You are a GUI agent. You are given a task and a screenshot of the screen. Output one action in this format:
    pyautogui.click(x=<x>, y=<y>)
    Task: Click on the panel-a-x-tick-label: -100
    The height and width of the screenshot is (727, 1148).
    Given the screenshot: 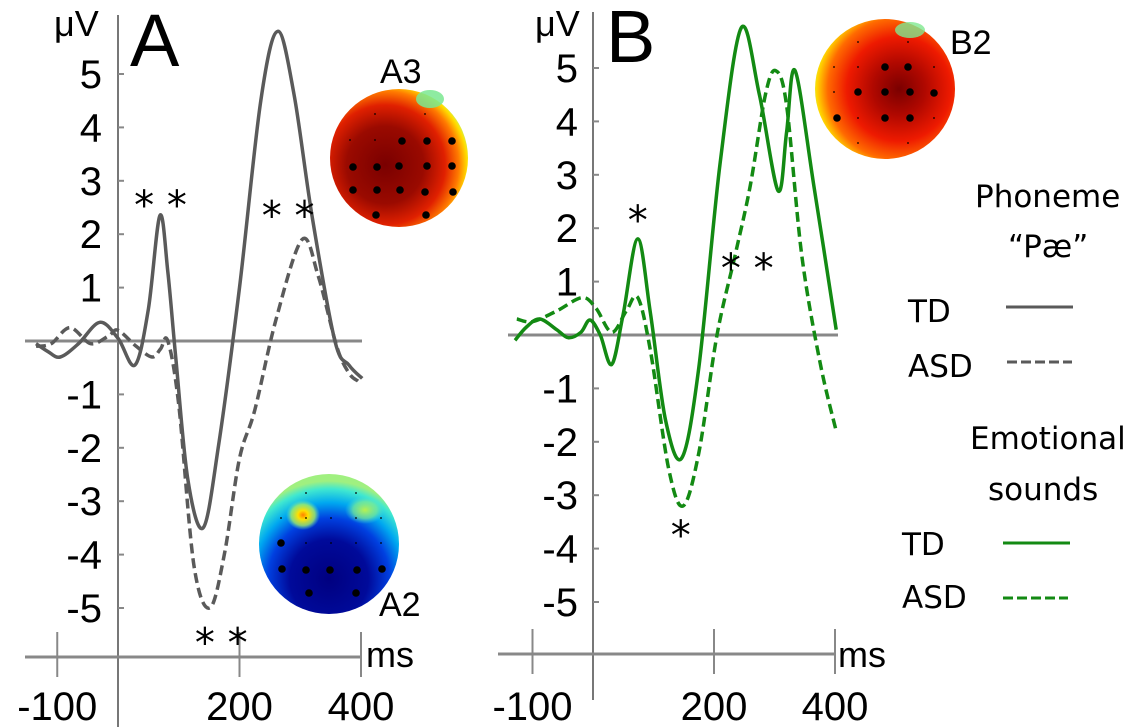 What is the action you would take?
    pyautogui.click(x=57, y=706)
    